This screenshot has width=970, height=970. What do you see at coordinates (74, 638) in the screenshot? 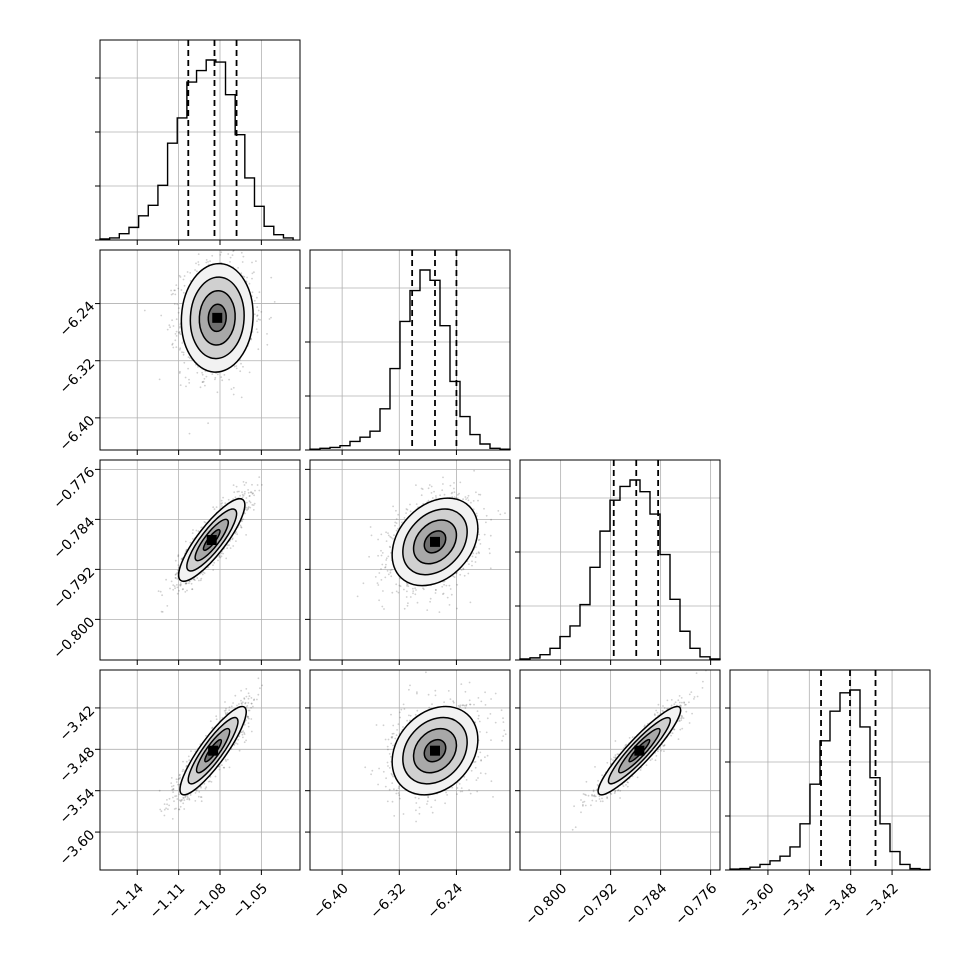
I see `y-tick-label: −0.800` at bounding box center [74, 638].